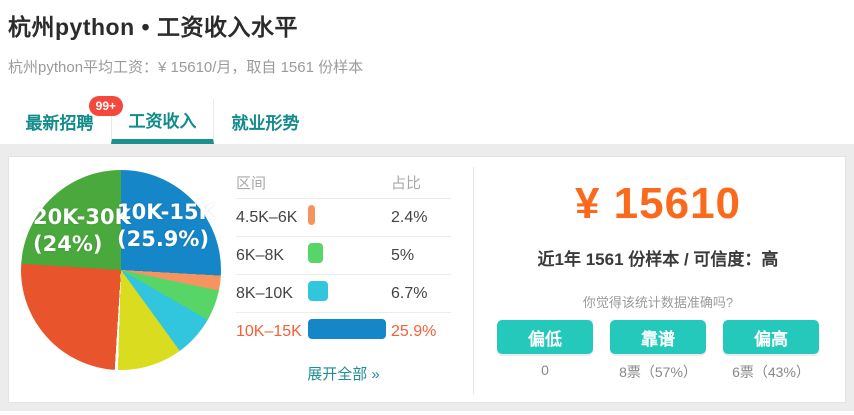 The image size is (854, 415). Describe the element at coordinates (59, 123) in the screenshot. I see `tab-latest-jobs-label: 最新招聘` at that location.